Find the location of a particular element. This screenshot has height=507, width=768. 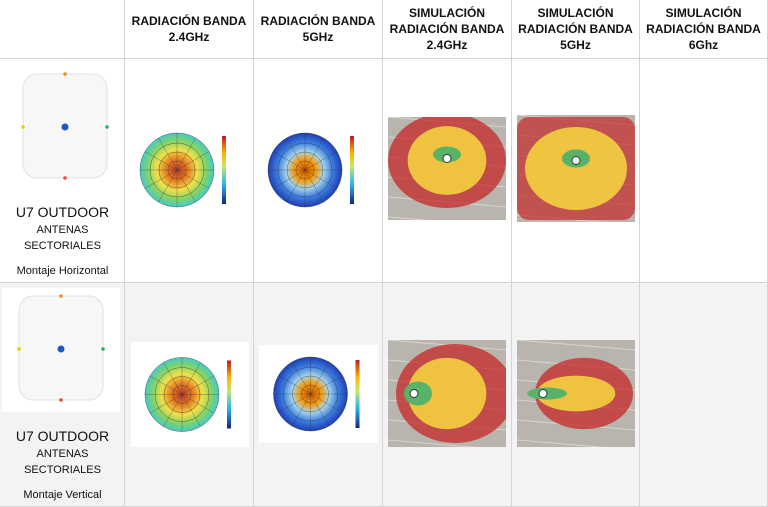

header-cell: RADIACIÓN BANDA 5GHz is located at coordinates (318, 29).